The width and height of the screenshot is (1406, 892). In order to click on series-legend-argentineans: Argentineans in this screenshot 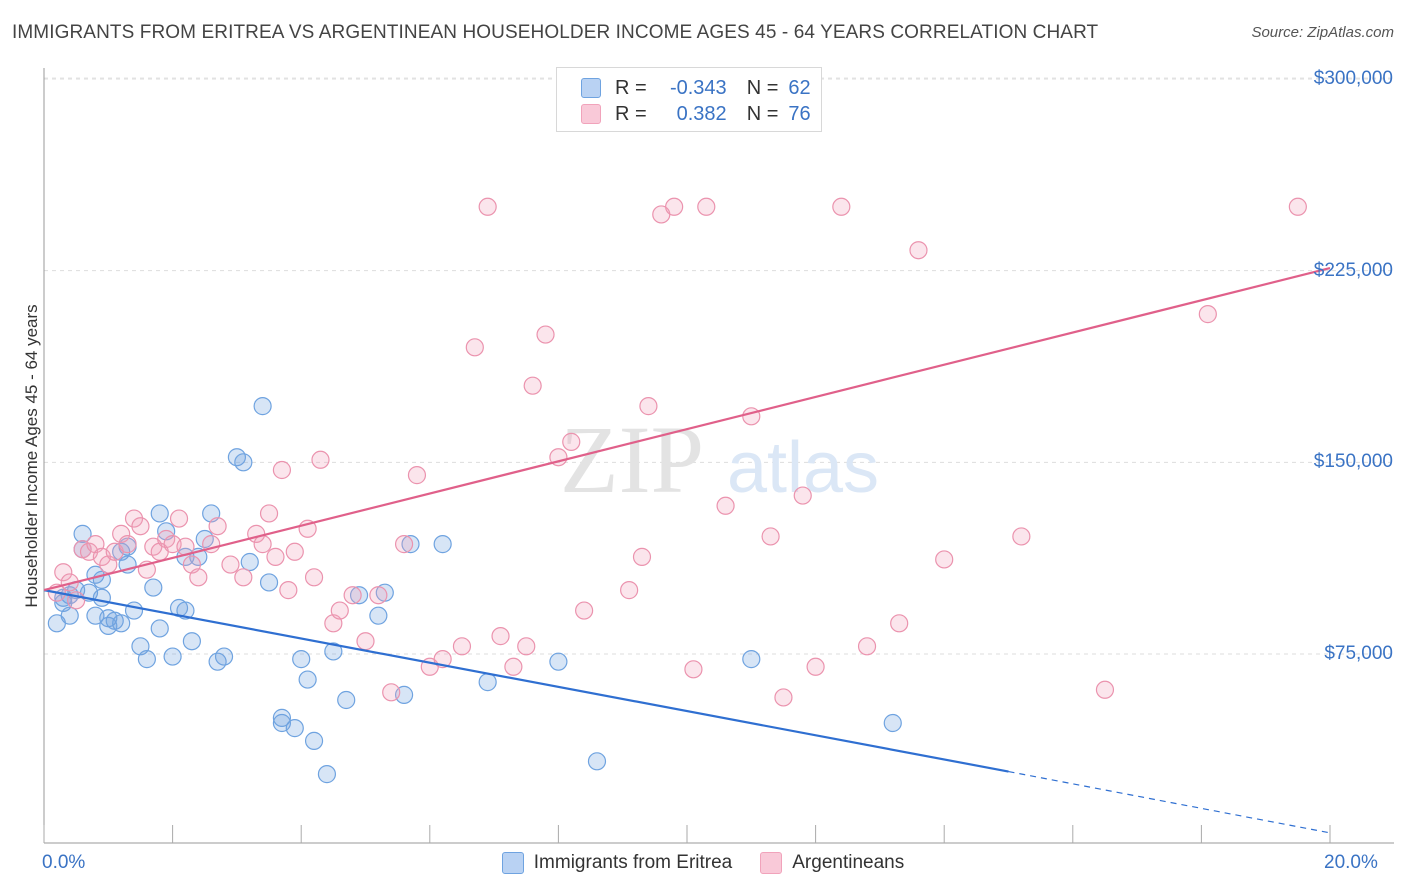, I will do `click(832, 863)`.